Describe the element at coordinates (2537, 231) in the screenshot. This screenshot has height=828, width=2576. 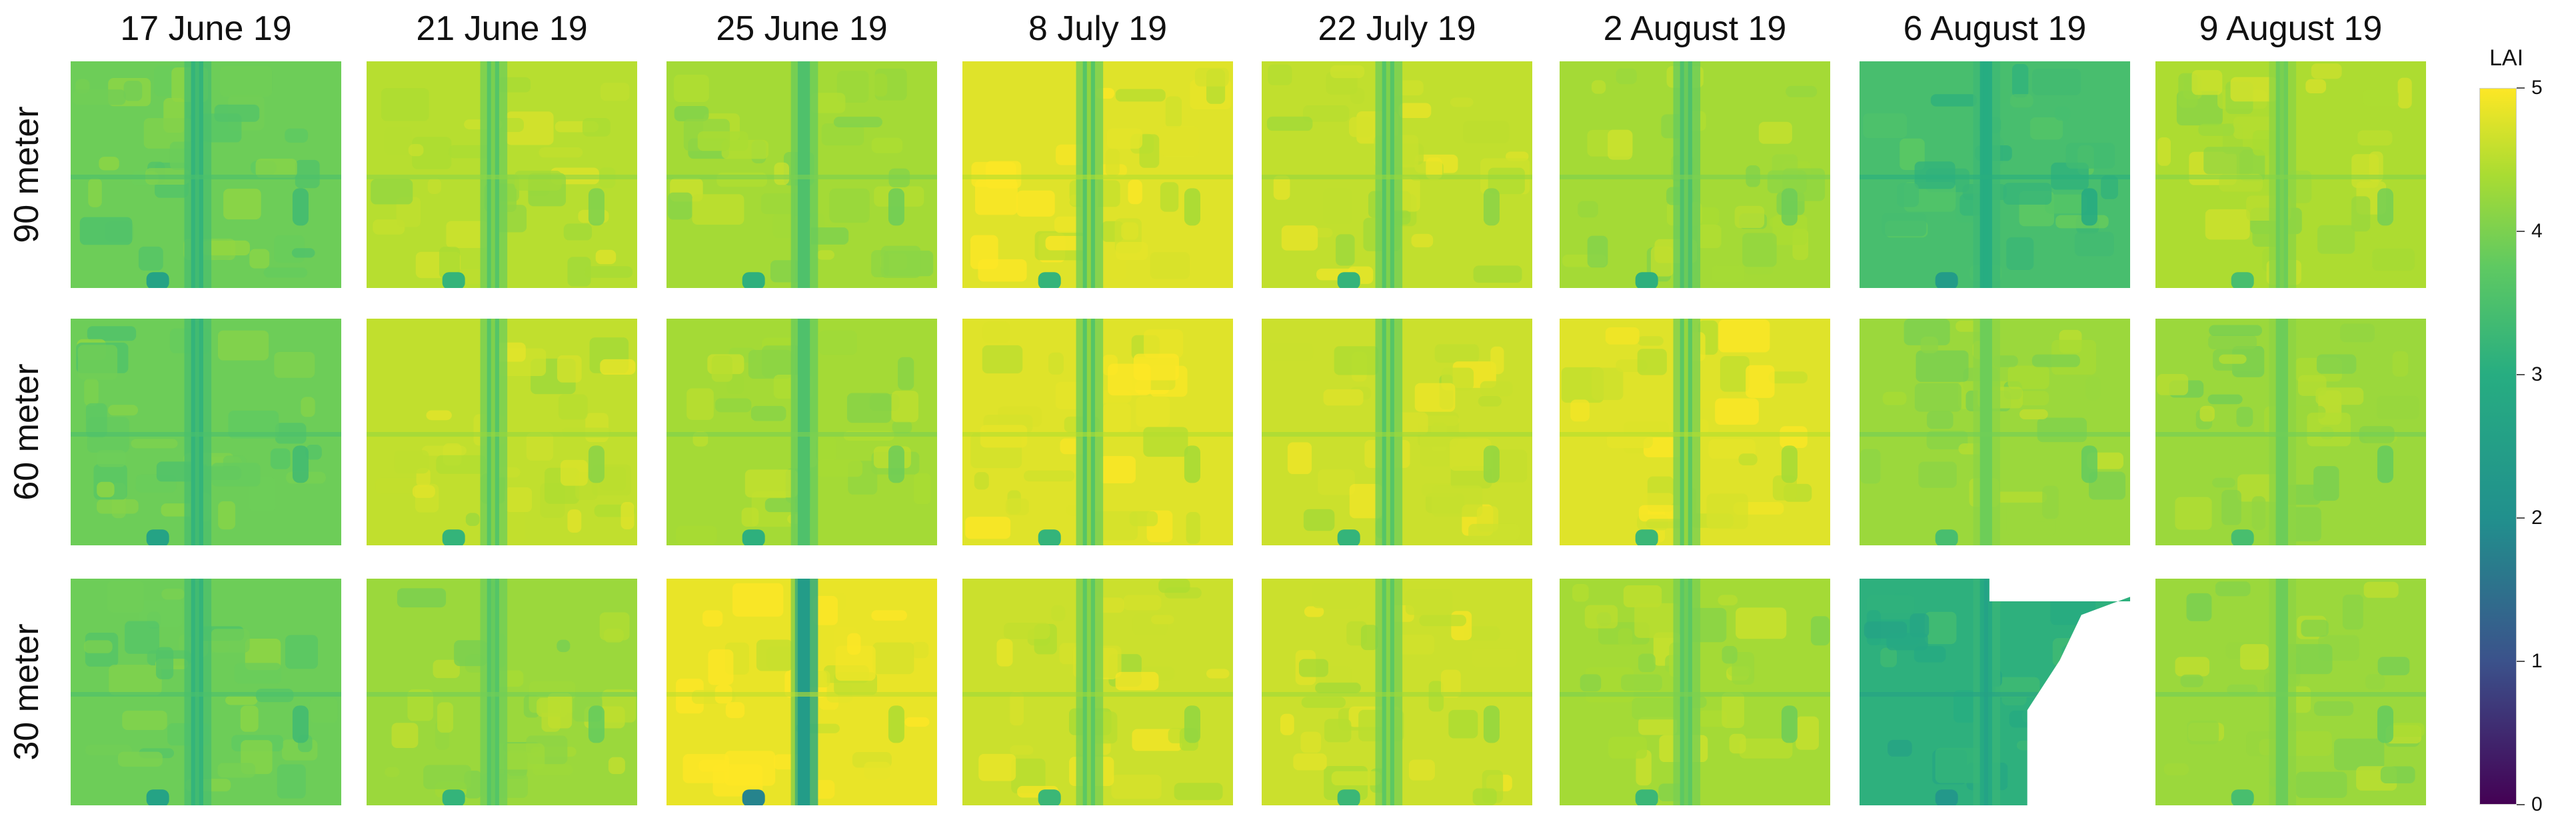
I see `colorbar-tick-label: 4` at that location.